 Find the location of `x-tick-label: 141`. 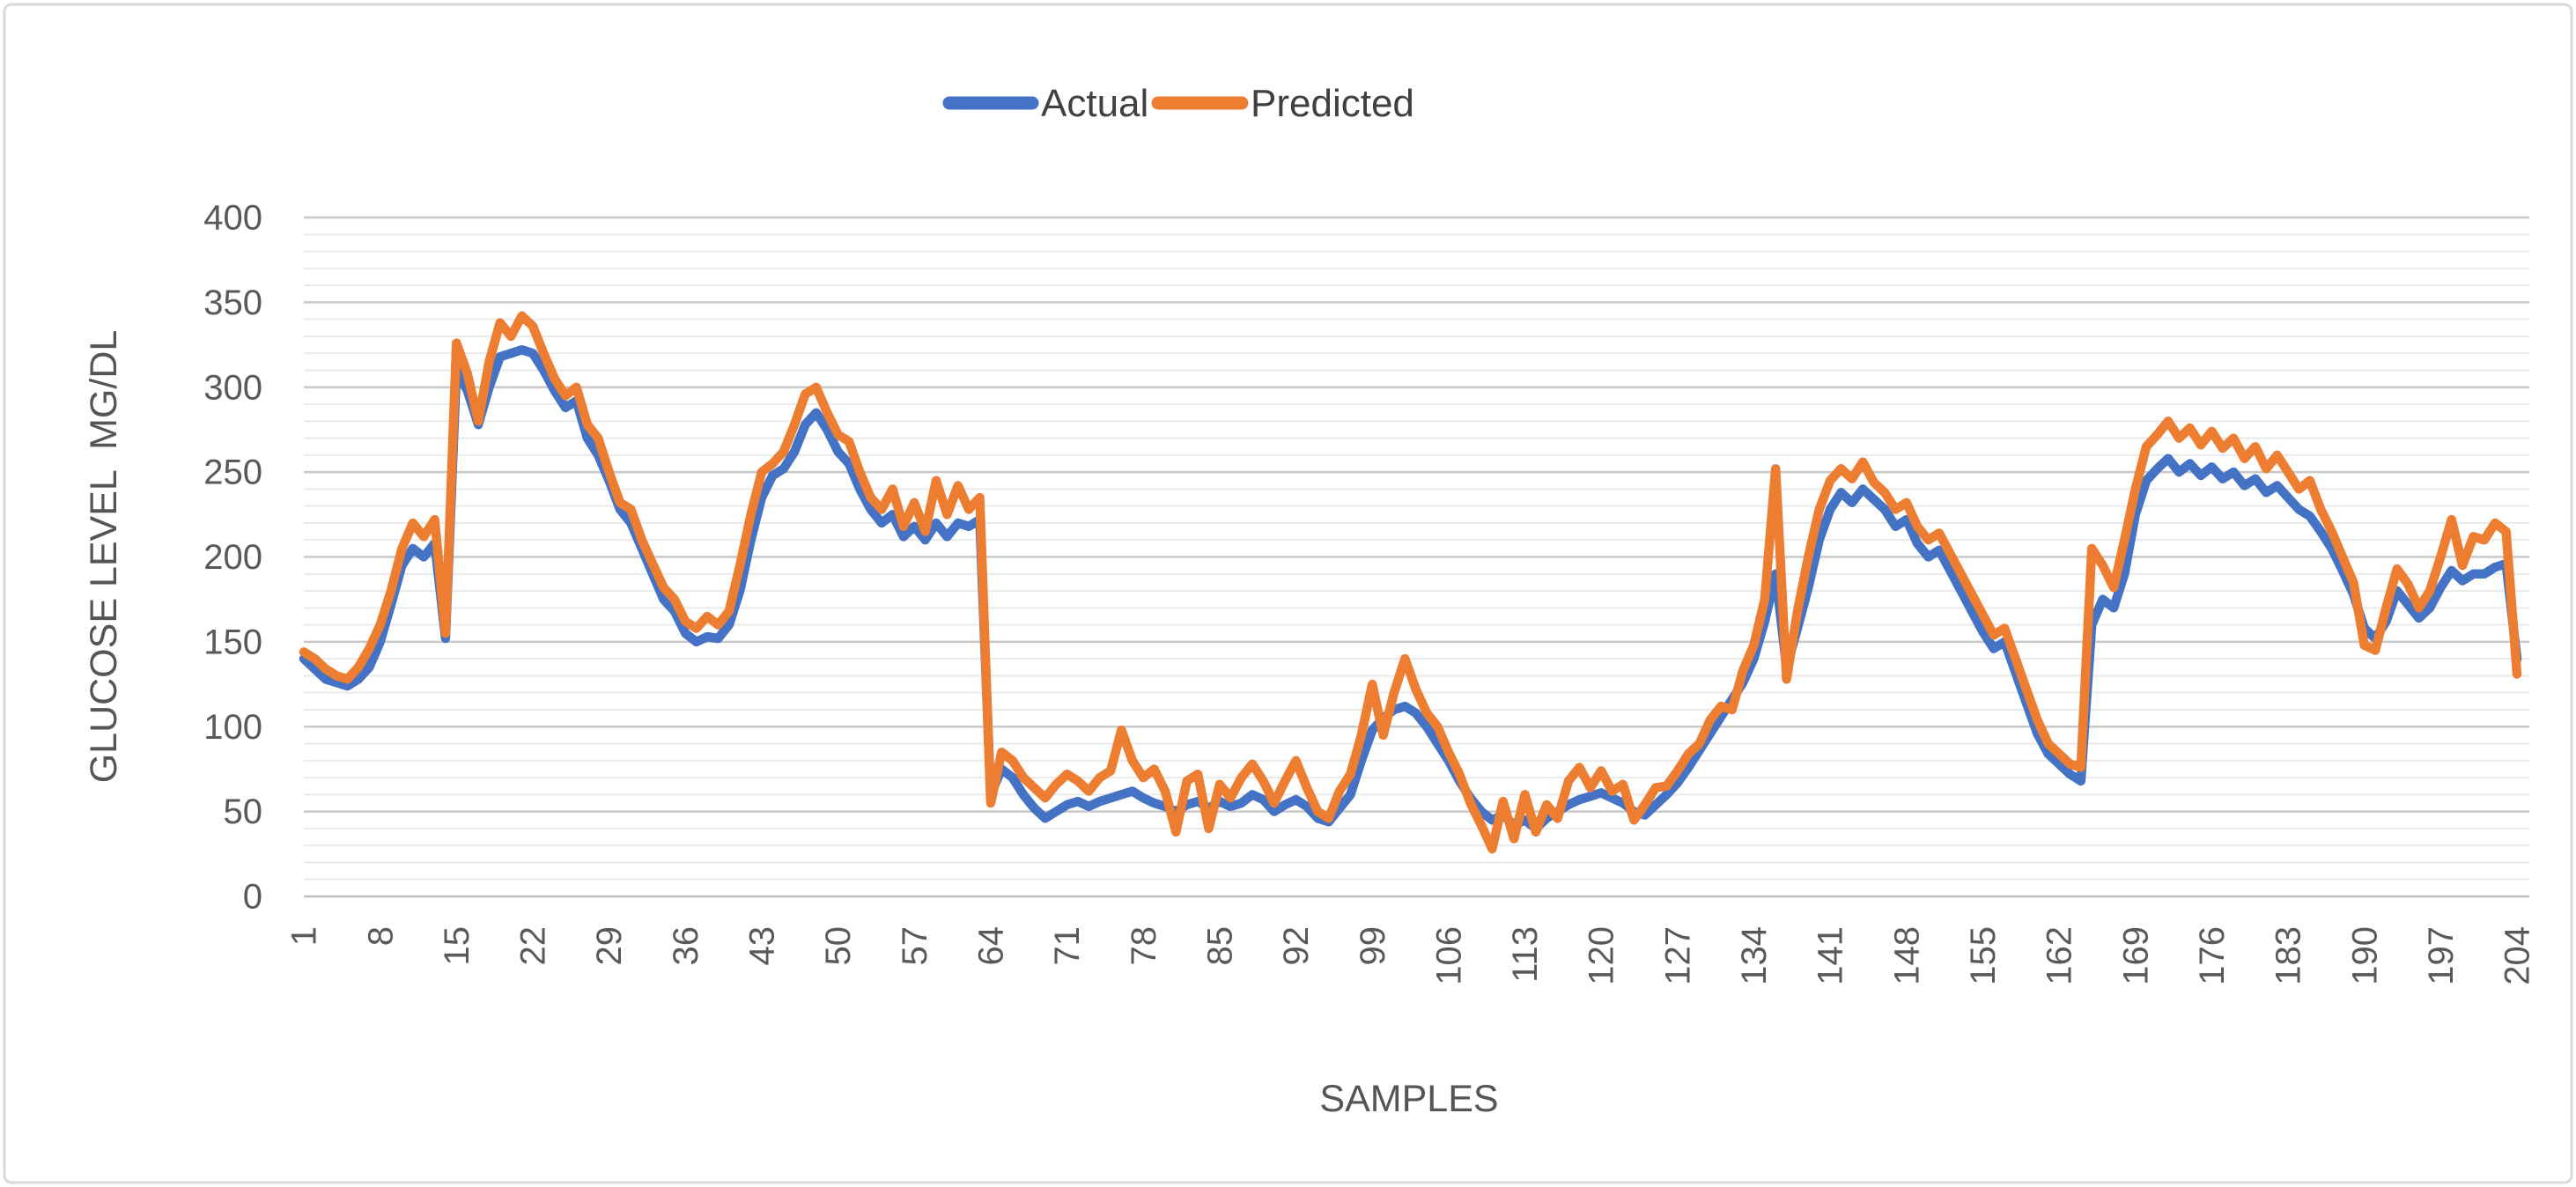

x-tick-label: 141 is located at coordinates (1831, 955).